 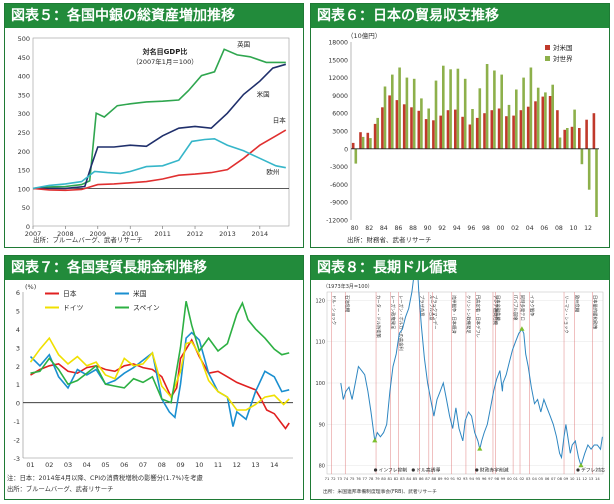 I want to click on legend-label: 米国, so click(x=140, y=293).